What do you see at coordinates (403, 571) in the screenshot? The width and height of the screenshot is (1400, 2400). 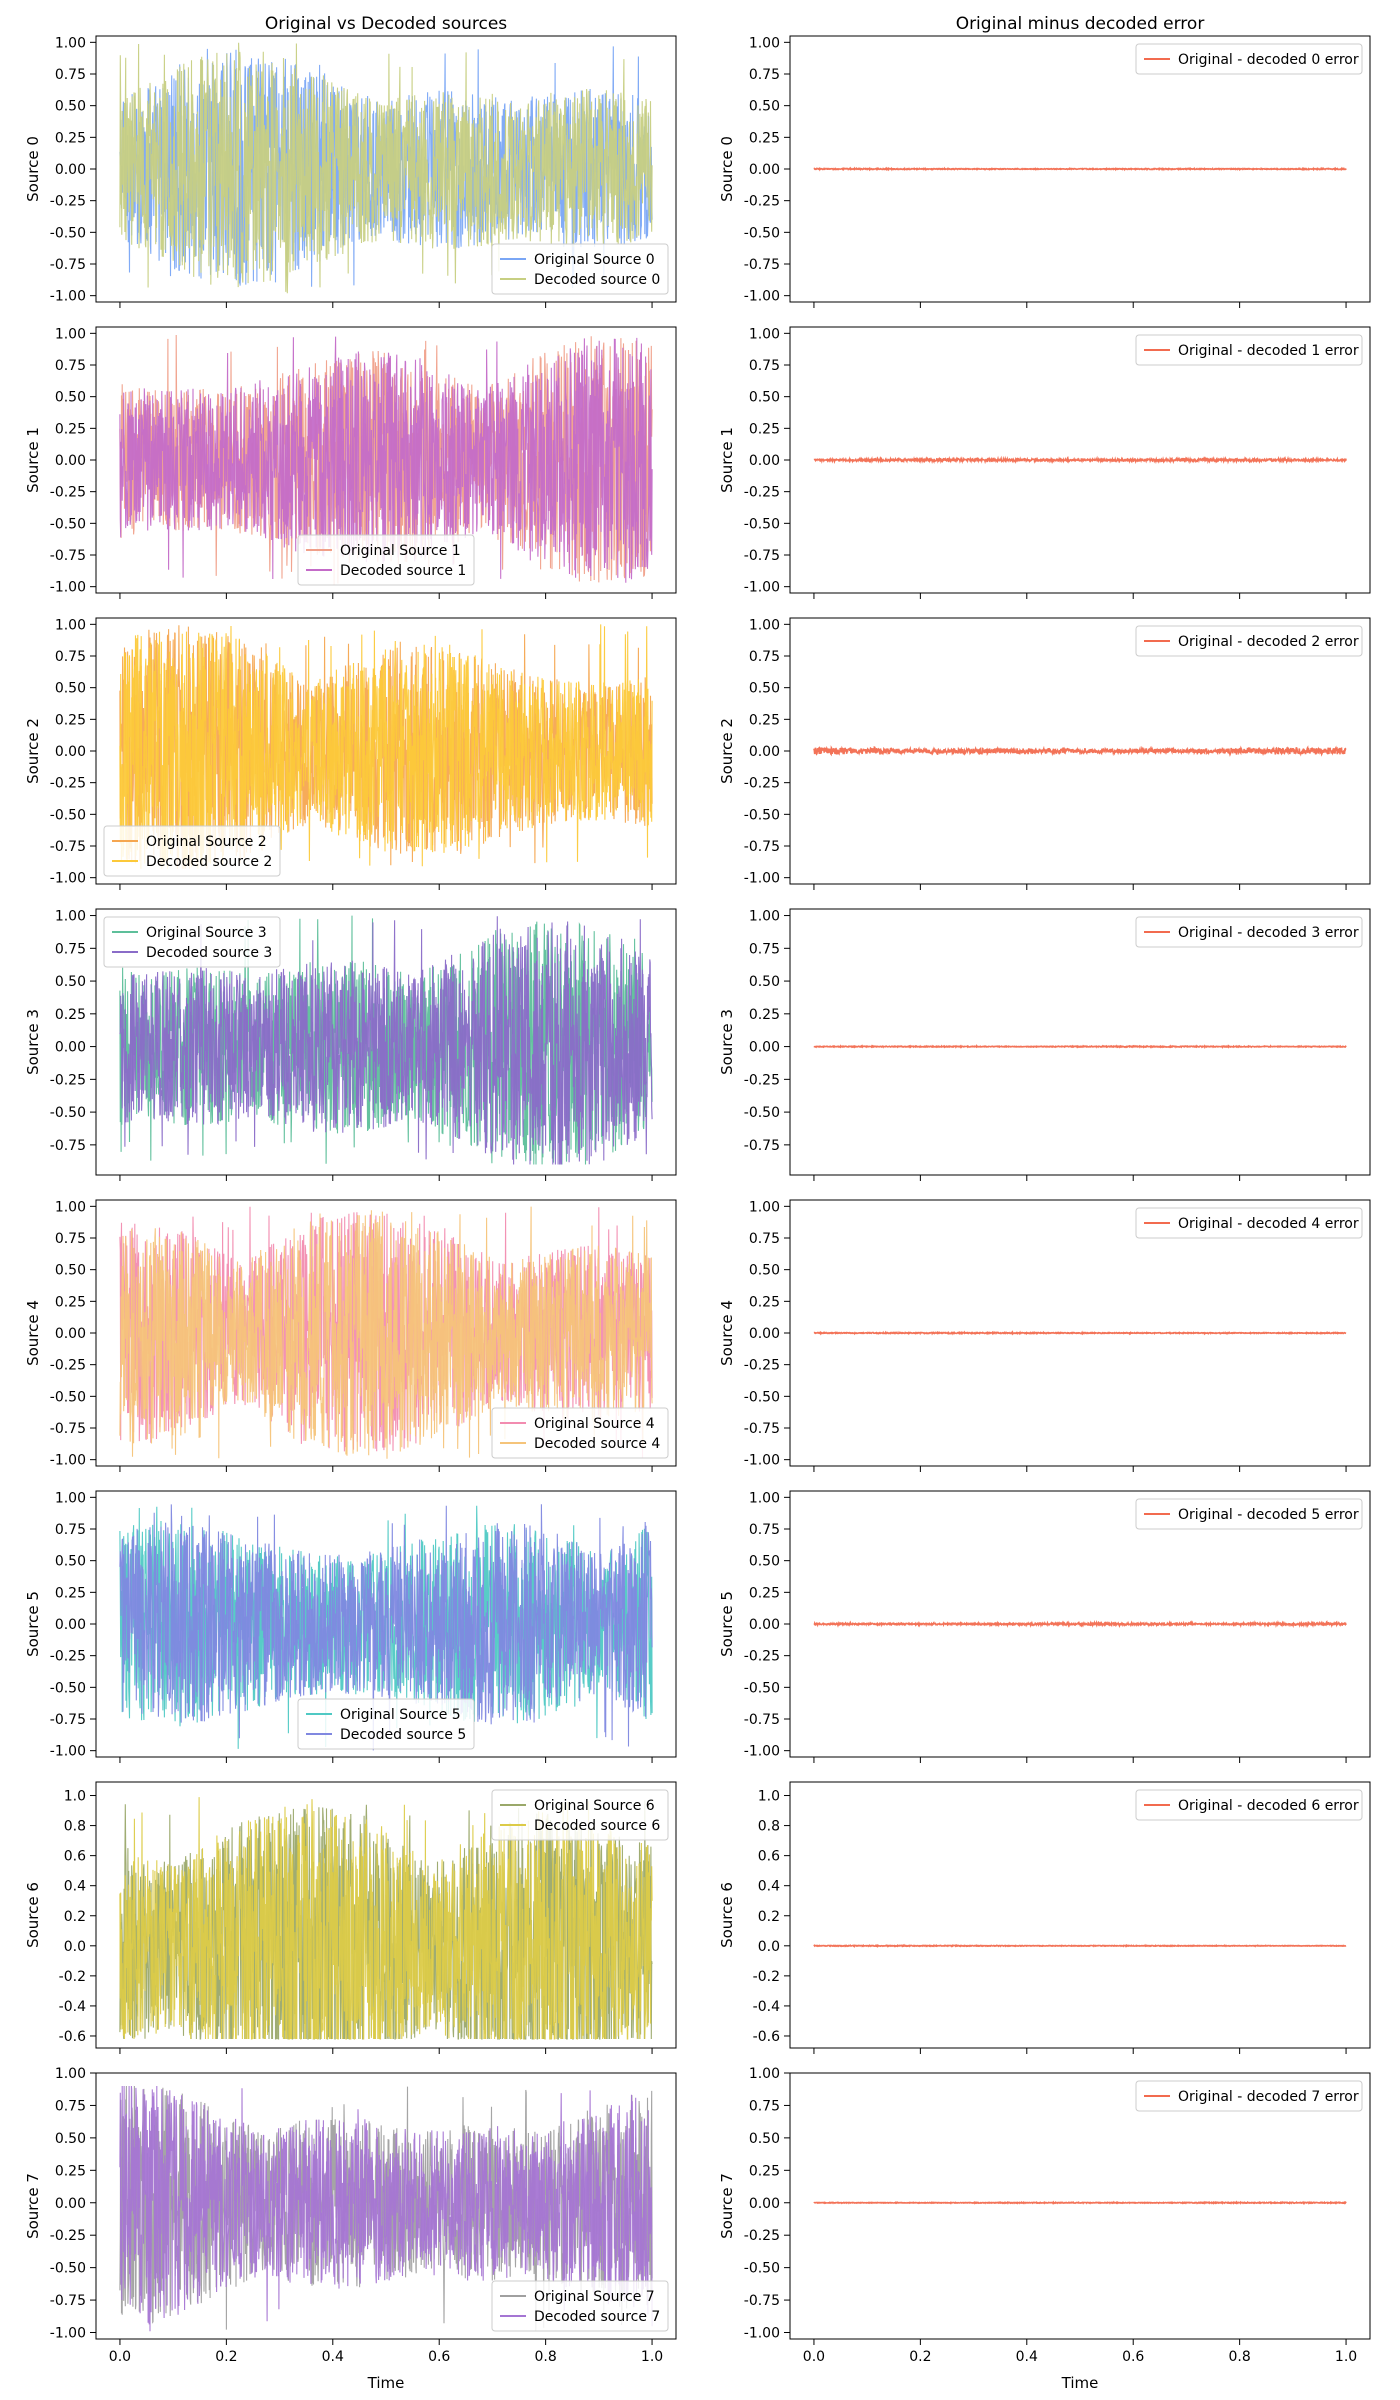 I see `legend-entry: Decoded source 1` at bounding box center [403, 571].